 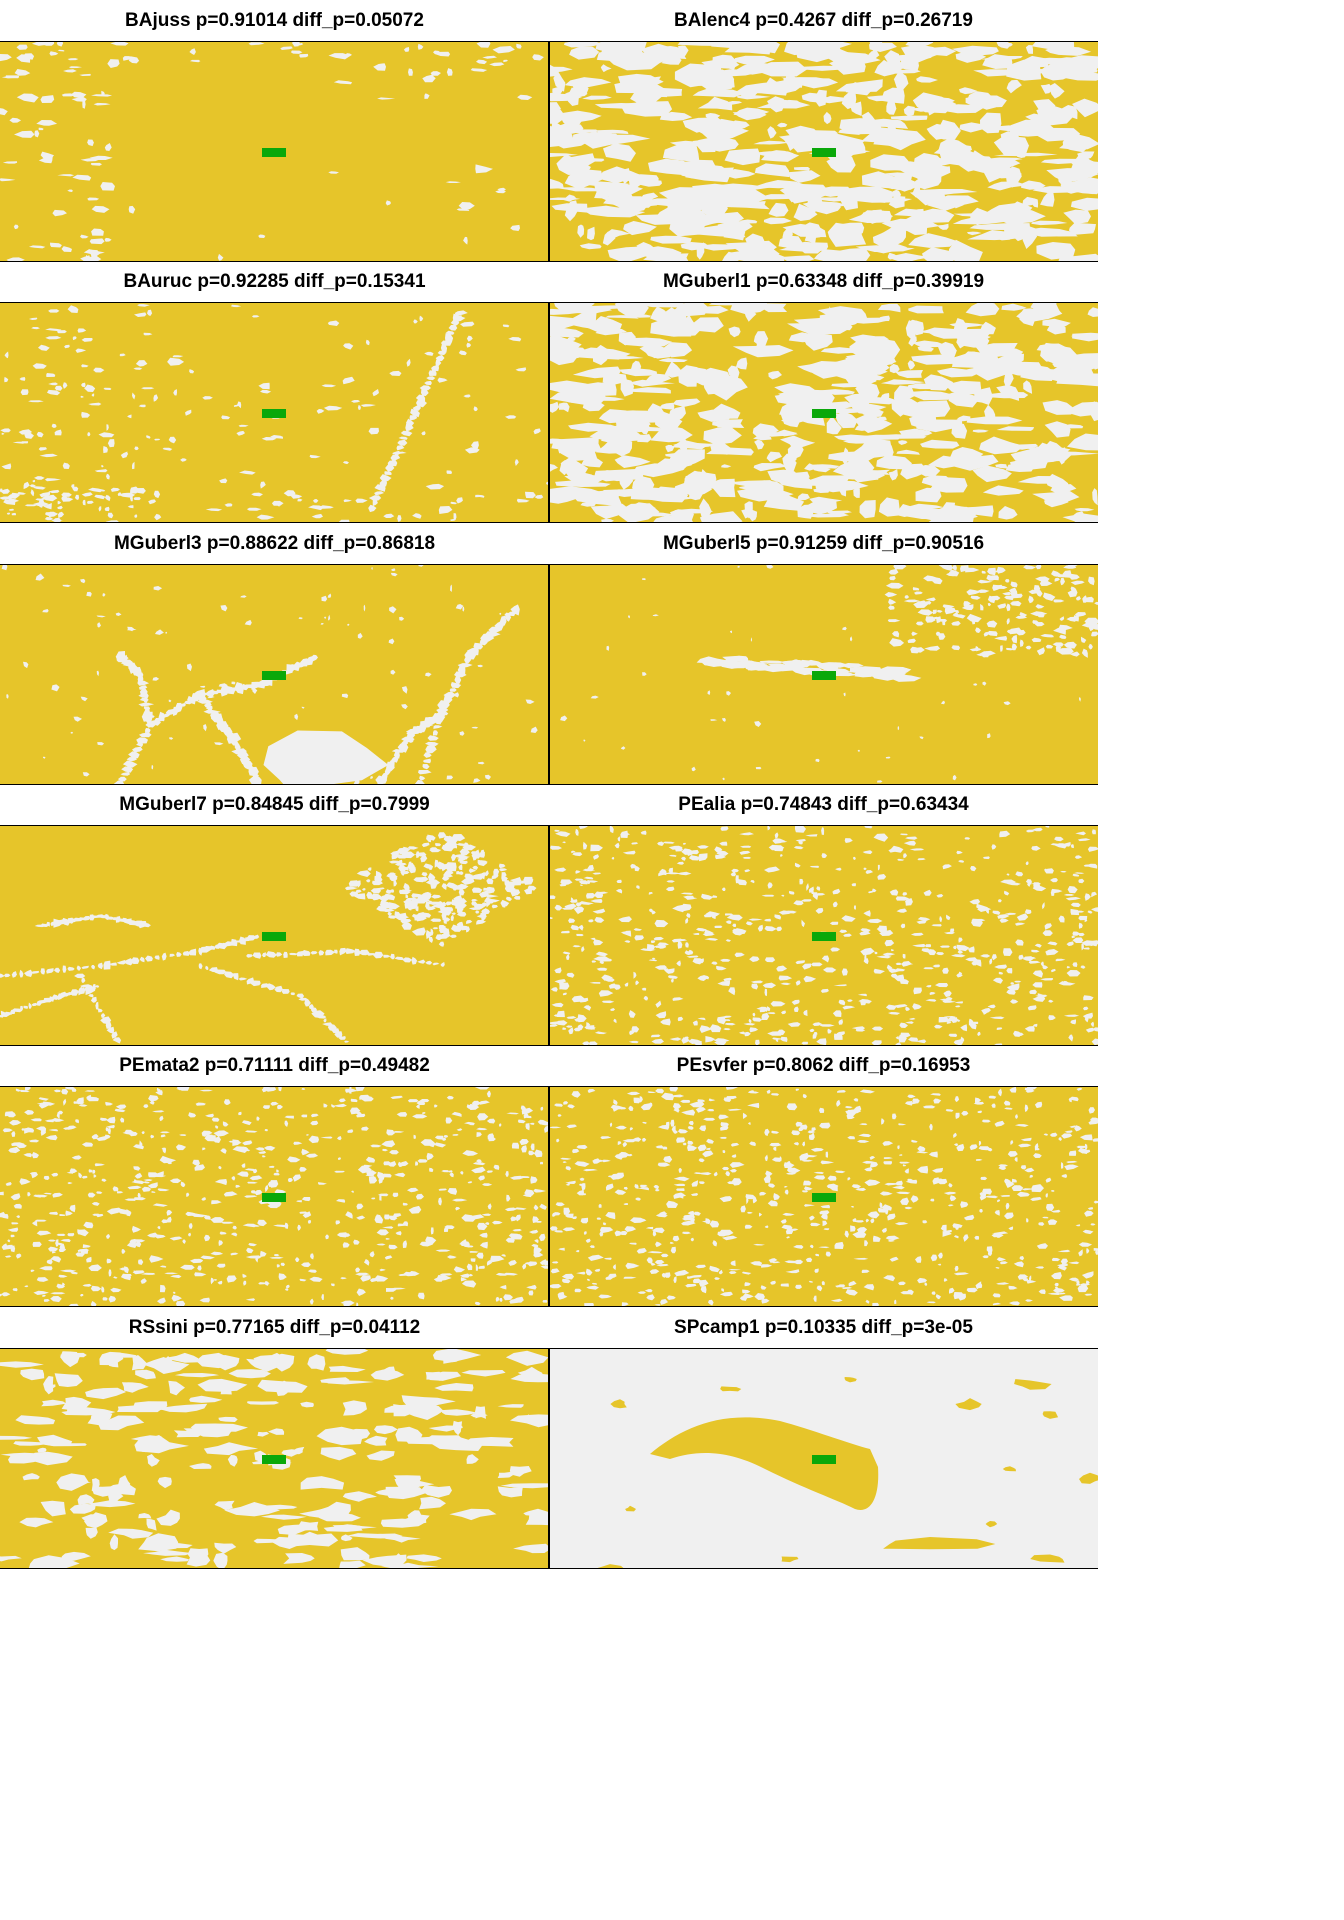 I want to click on map-panel-mguberl1: MGuberl1 p=0.63348 diff_p=0.39919, so click(x=823, y=392).